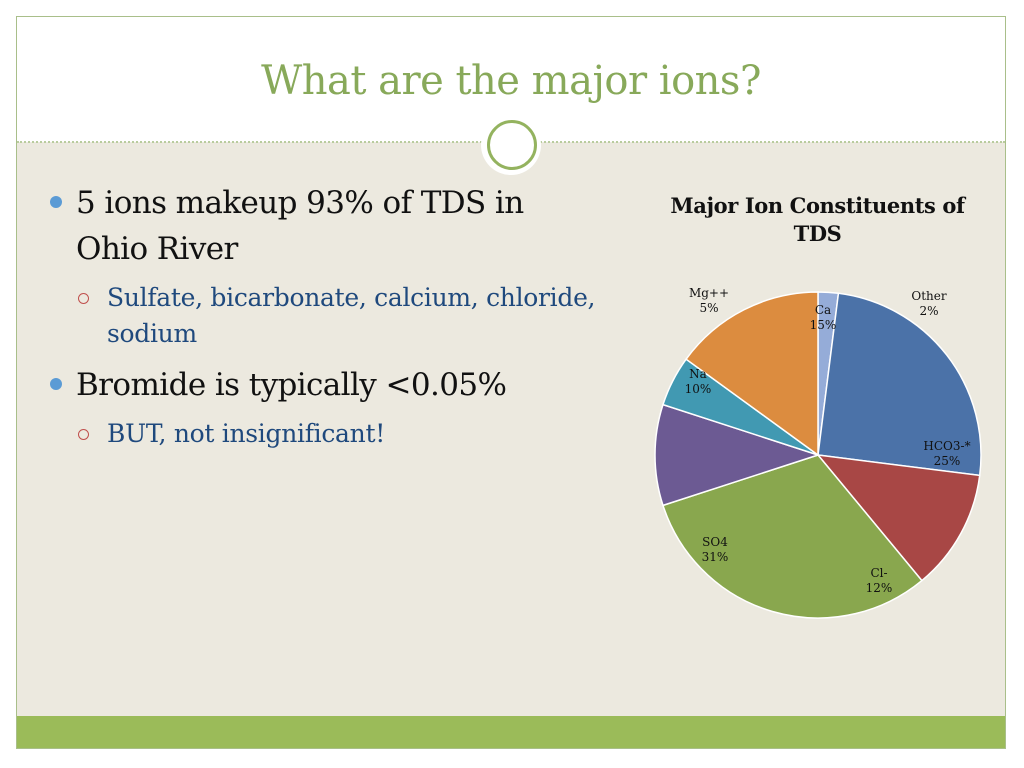 The height and width of the screenshot is (768, 1024). What do you see at coordinates (792, 536) in the screenshot?
I see `pie-slice-so4` at bounding box center [792, 536].